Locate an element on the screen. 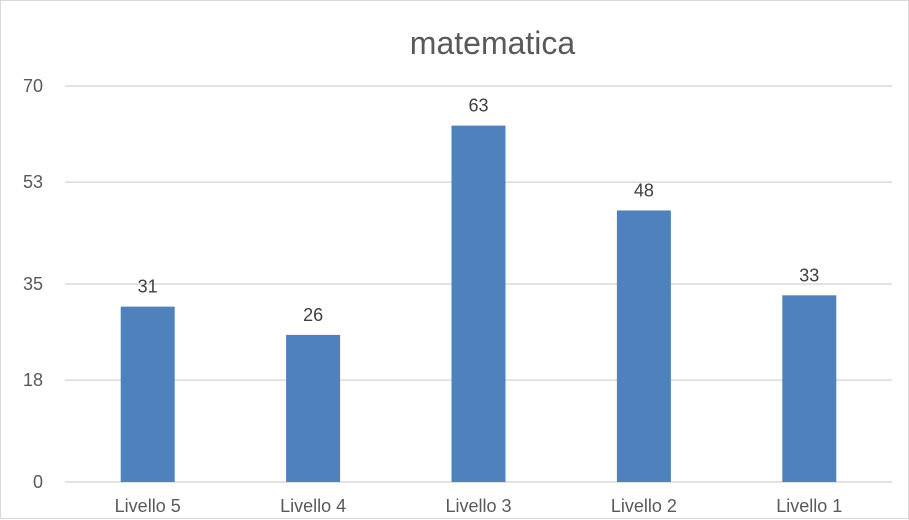 The height and width of the screenshot is (520, 909). y-tick-label: 35 is located at coordinates (33, 284).